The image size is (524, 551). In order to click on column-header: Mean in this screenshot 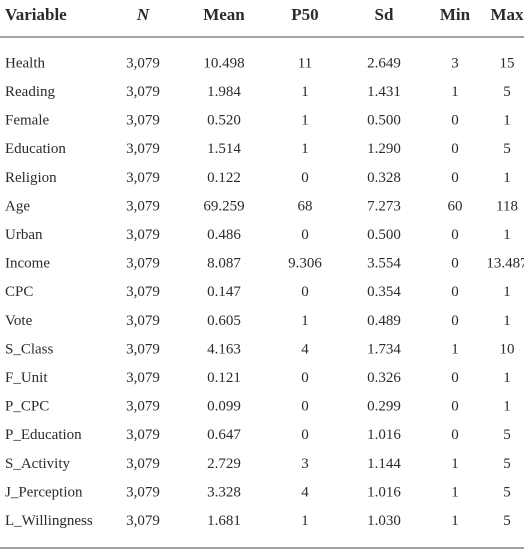, I will do `click(224, 14)`.